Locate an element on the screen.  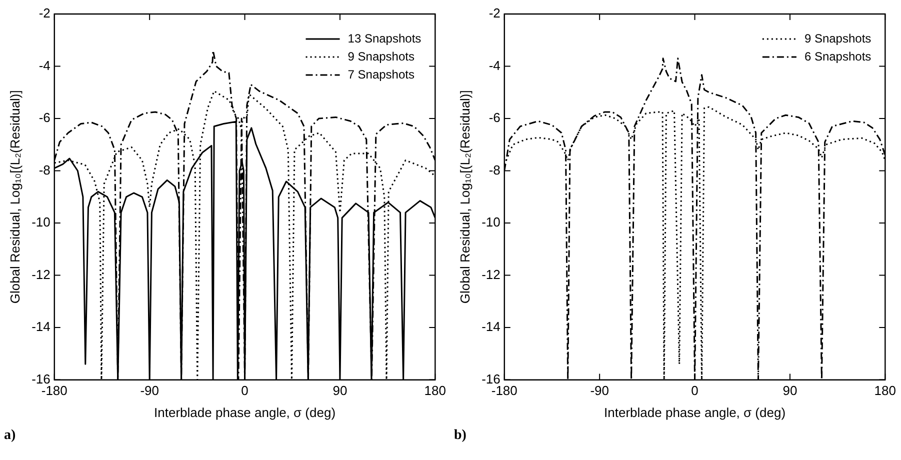
legend-label: 6 Snapshots is located at coordinates (838, 56).